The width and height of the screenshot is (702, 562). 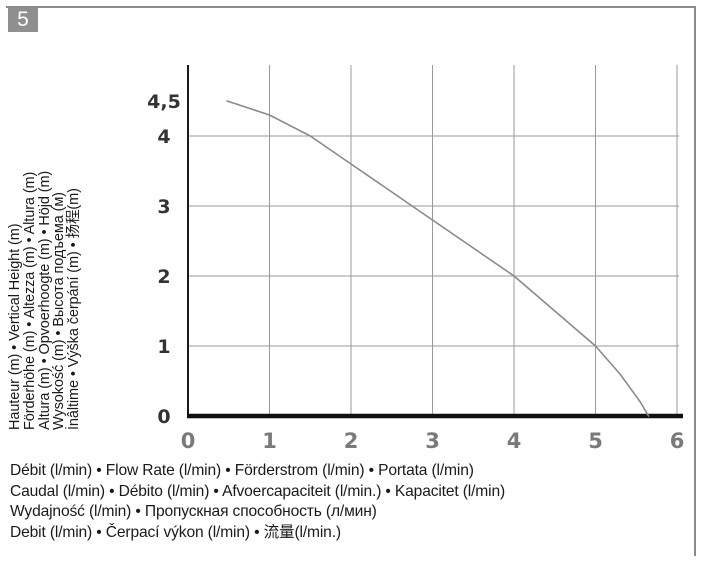 I want to click on y-tick-label: 1, so click(x=163, y=347).